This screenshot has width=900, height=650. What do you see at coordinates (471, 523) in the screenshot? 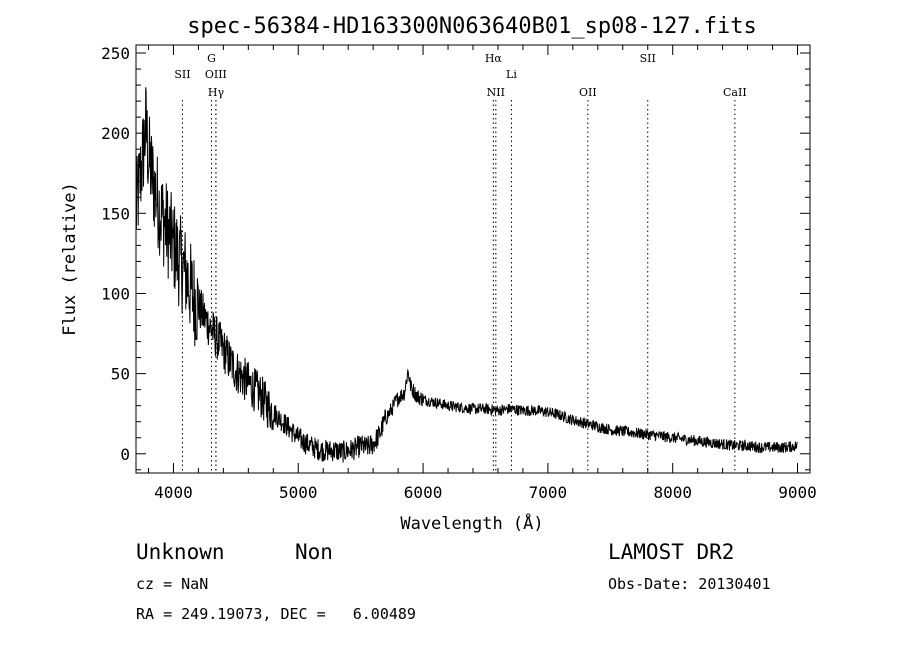
I see `x-axis-label: Wavelength (Å)` at bounding box center [471, 523].